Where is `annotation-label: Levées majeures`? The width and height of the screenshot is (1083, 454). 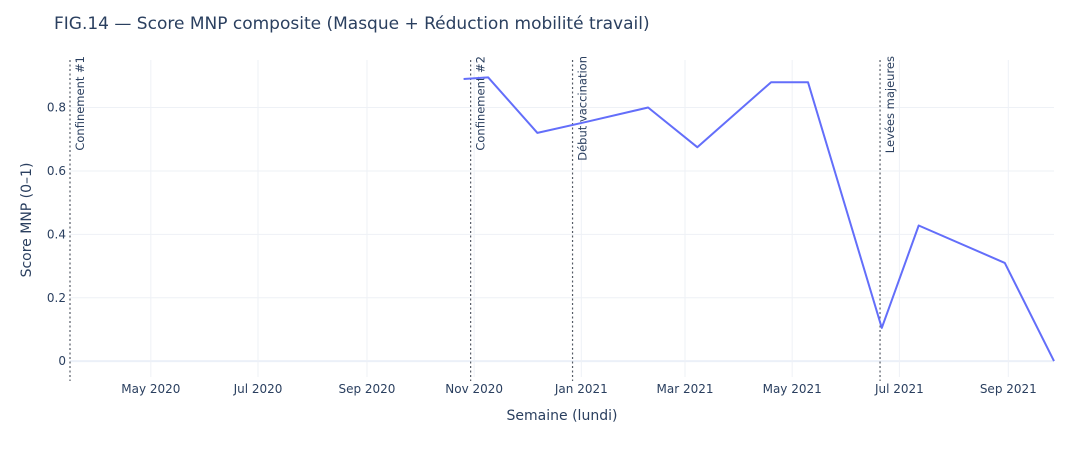
annotation-label: Levées majeures is located at coordinates (890, 104).